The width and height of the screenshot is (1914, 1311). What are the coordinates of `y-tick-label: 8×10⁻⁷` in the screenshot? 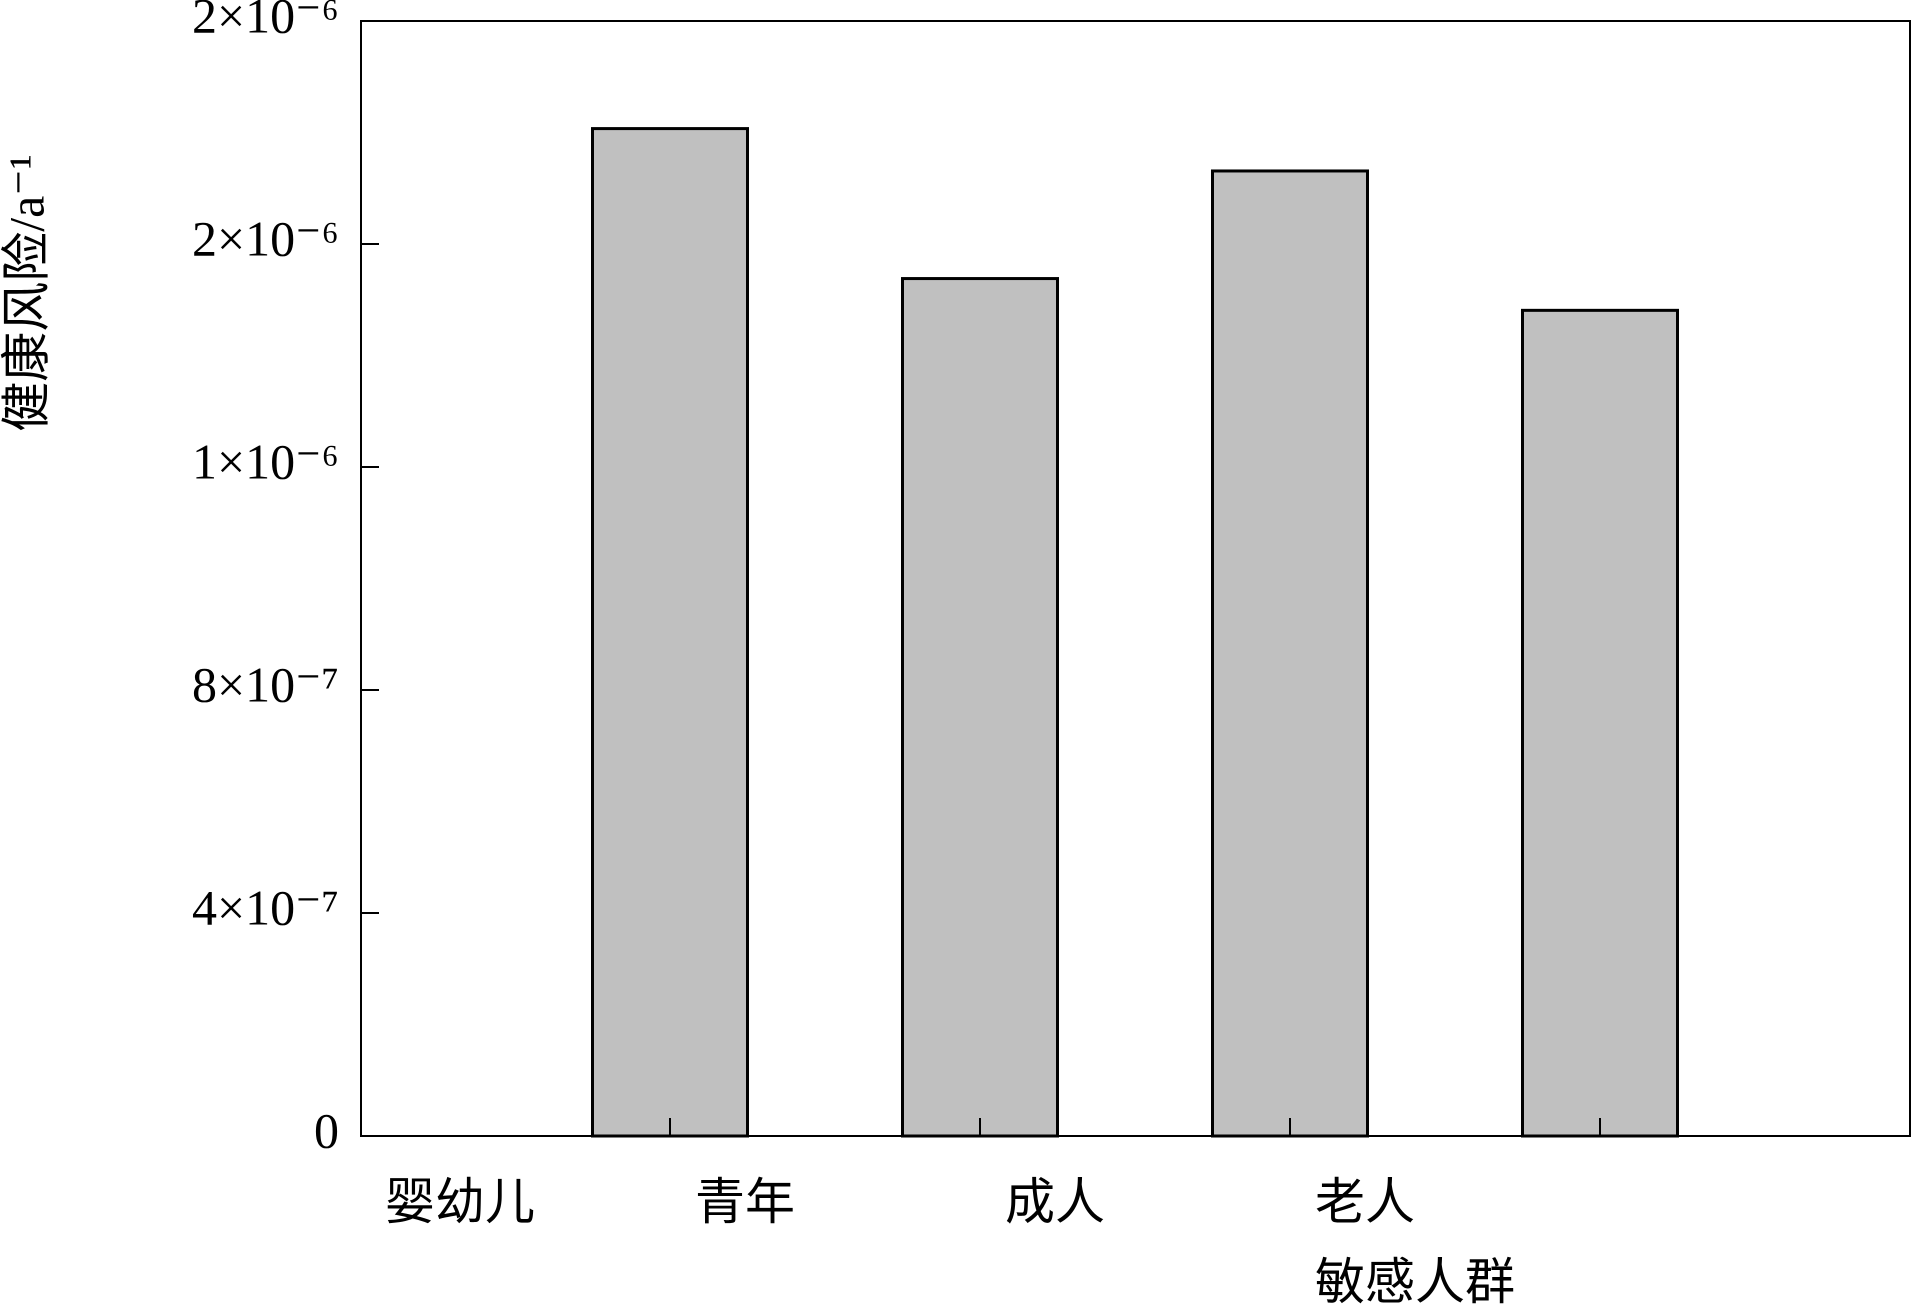 It's located at (265, 684).